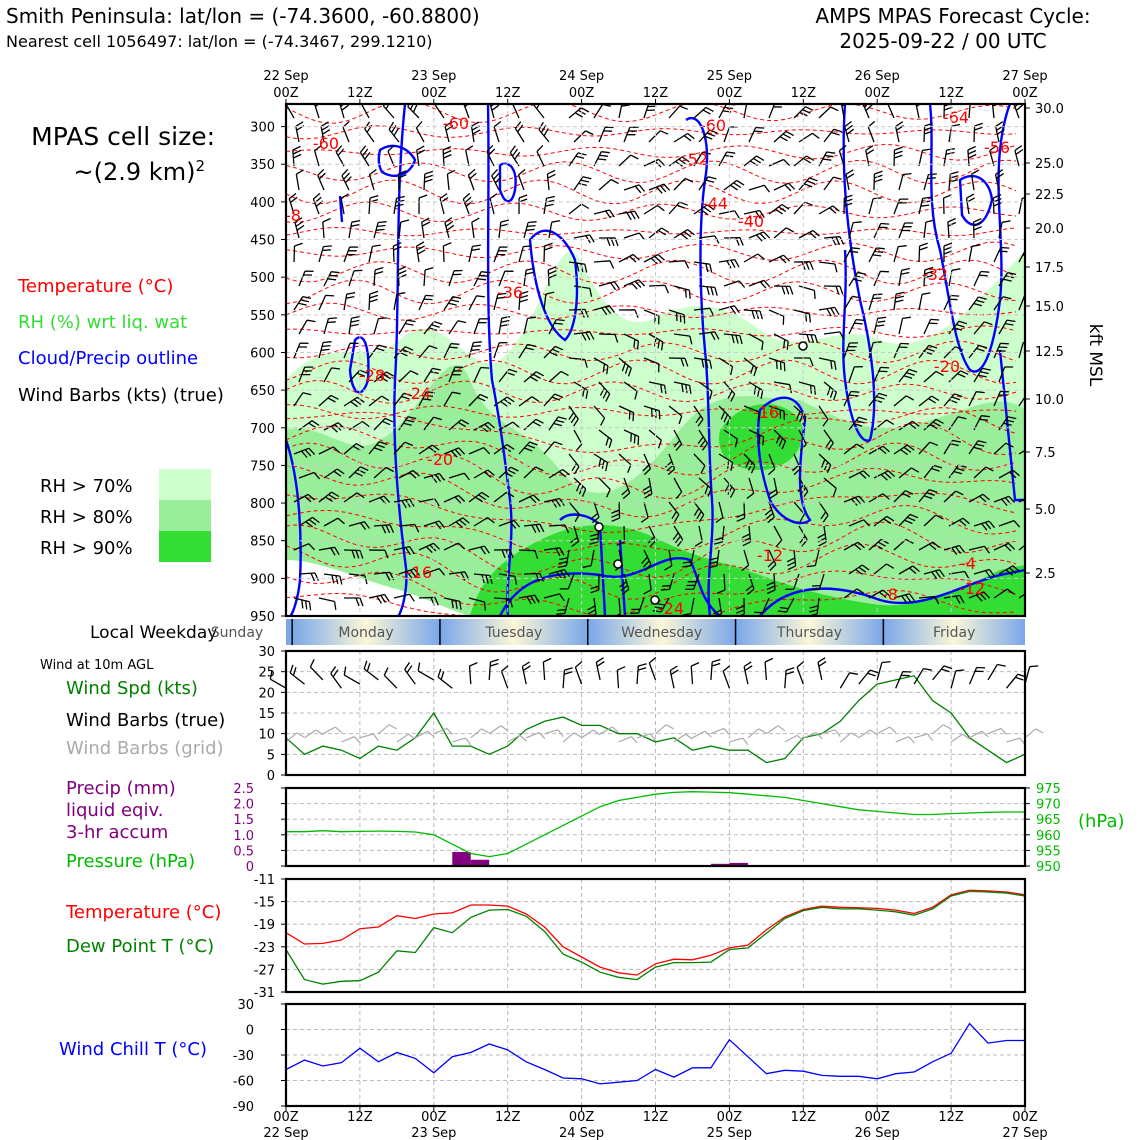  Describe the element at coordinates (1048, 820) in the screenshot. I see `pressure-ytick-label: 965` at that location.